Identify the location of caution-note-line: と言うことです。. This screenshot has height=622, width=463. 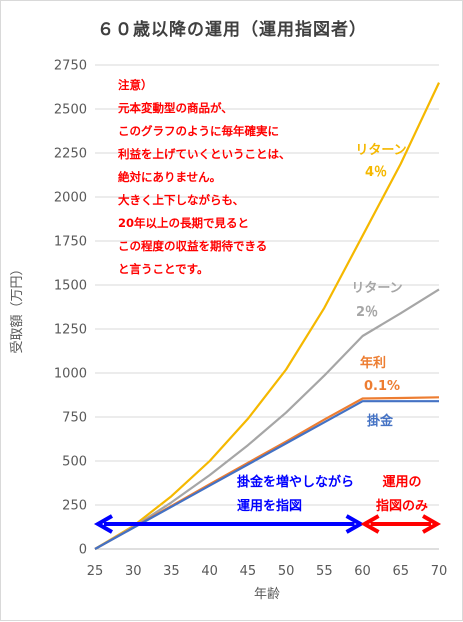
(163, 269).